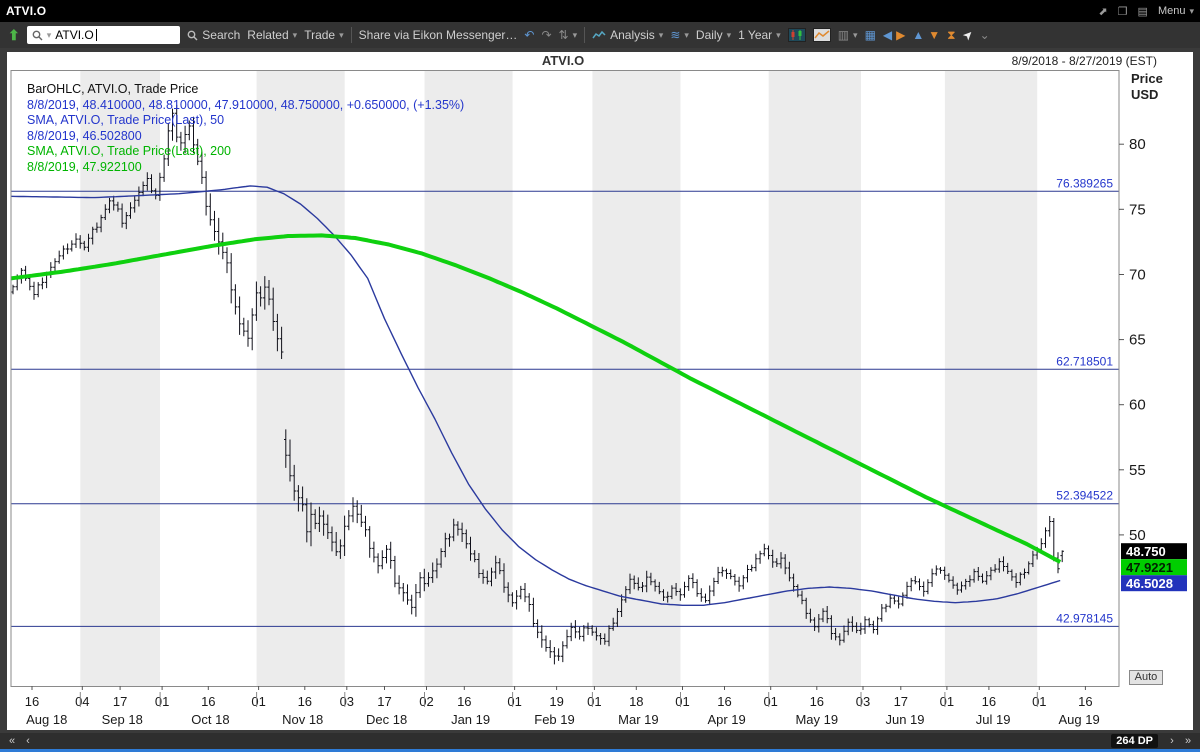  Describe the element at coordinates (1084, 496) in the screenshot. I see `horizontal-level-label: 52.394522` at that location.